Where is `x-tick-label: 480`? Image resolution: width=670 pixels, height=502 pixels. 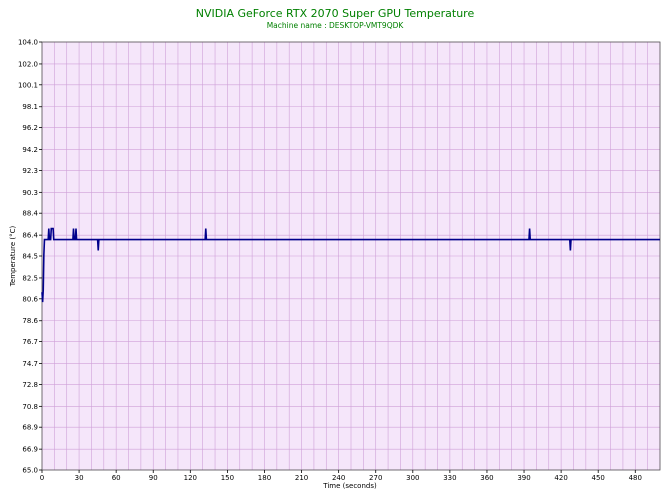 x-tick-label: 480 is located at coordinates (635, 478).